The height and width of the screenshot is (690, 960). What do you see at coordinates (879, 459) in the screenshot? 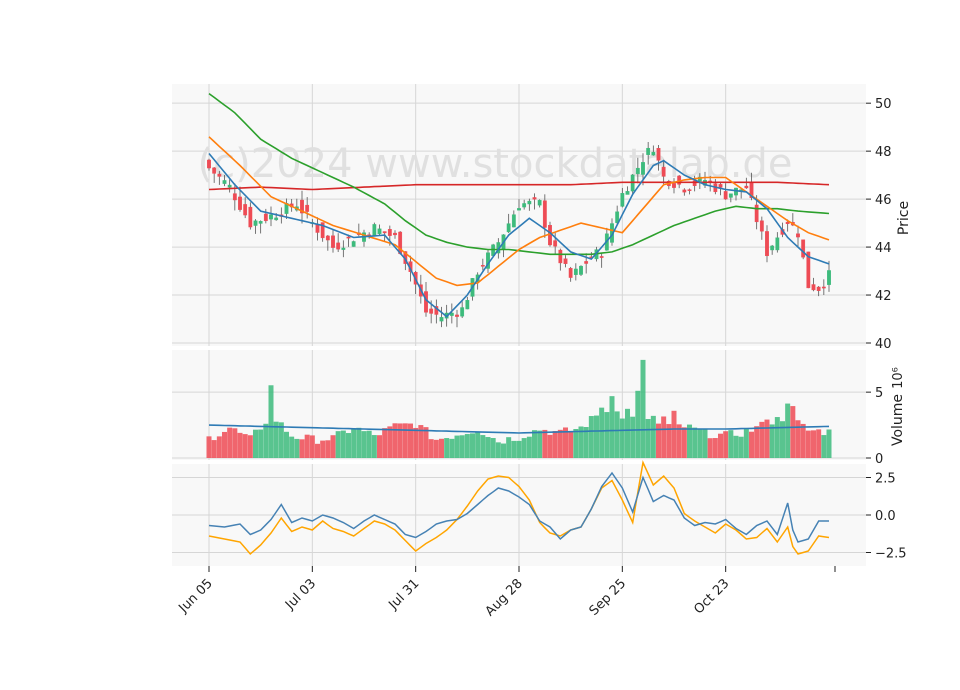
I see `volume-y-tick-label: 0` at bounding box center [879, 459].